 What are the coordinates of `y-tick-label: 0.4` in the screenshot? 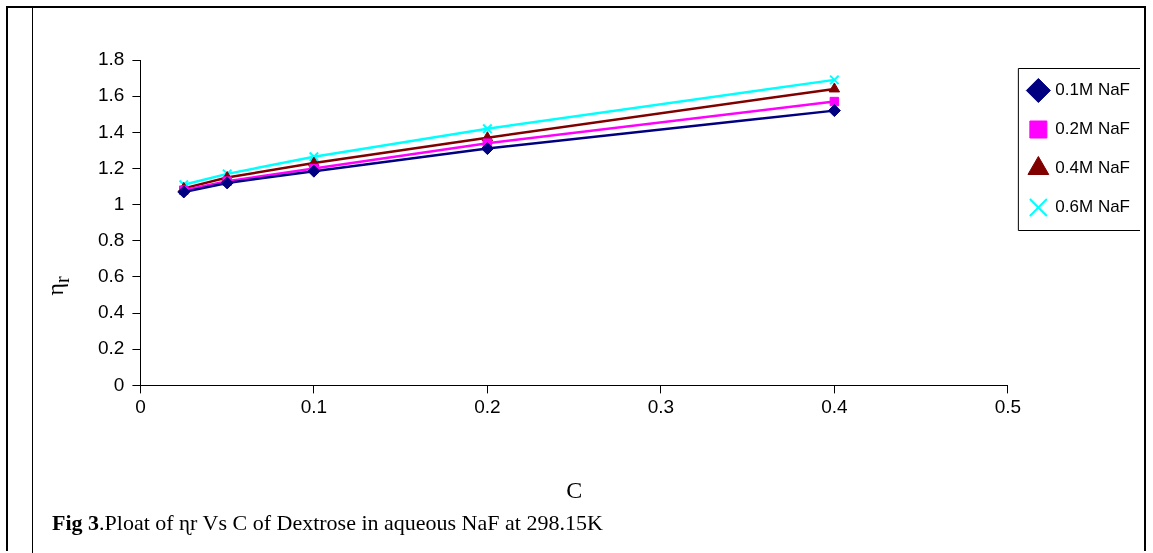 It's located at (111, 312).